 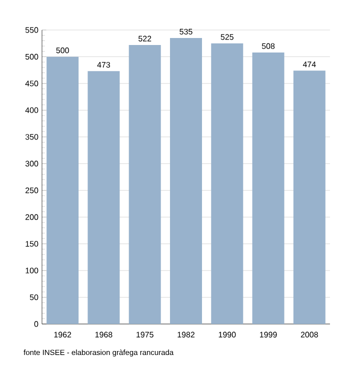 I want to click on y-tick-label: 50, so click(x=34, y=297).